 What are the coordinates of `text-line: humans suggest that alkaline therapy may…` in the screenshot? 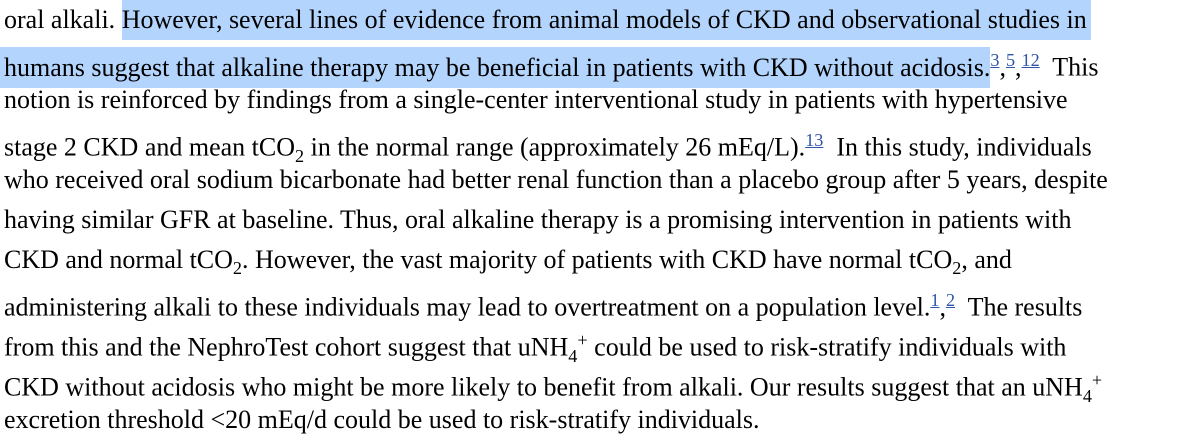 It's located at (600, 64).